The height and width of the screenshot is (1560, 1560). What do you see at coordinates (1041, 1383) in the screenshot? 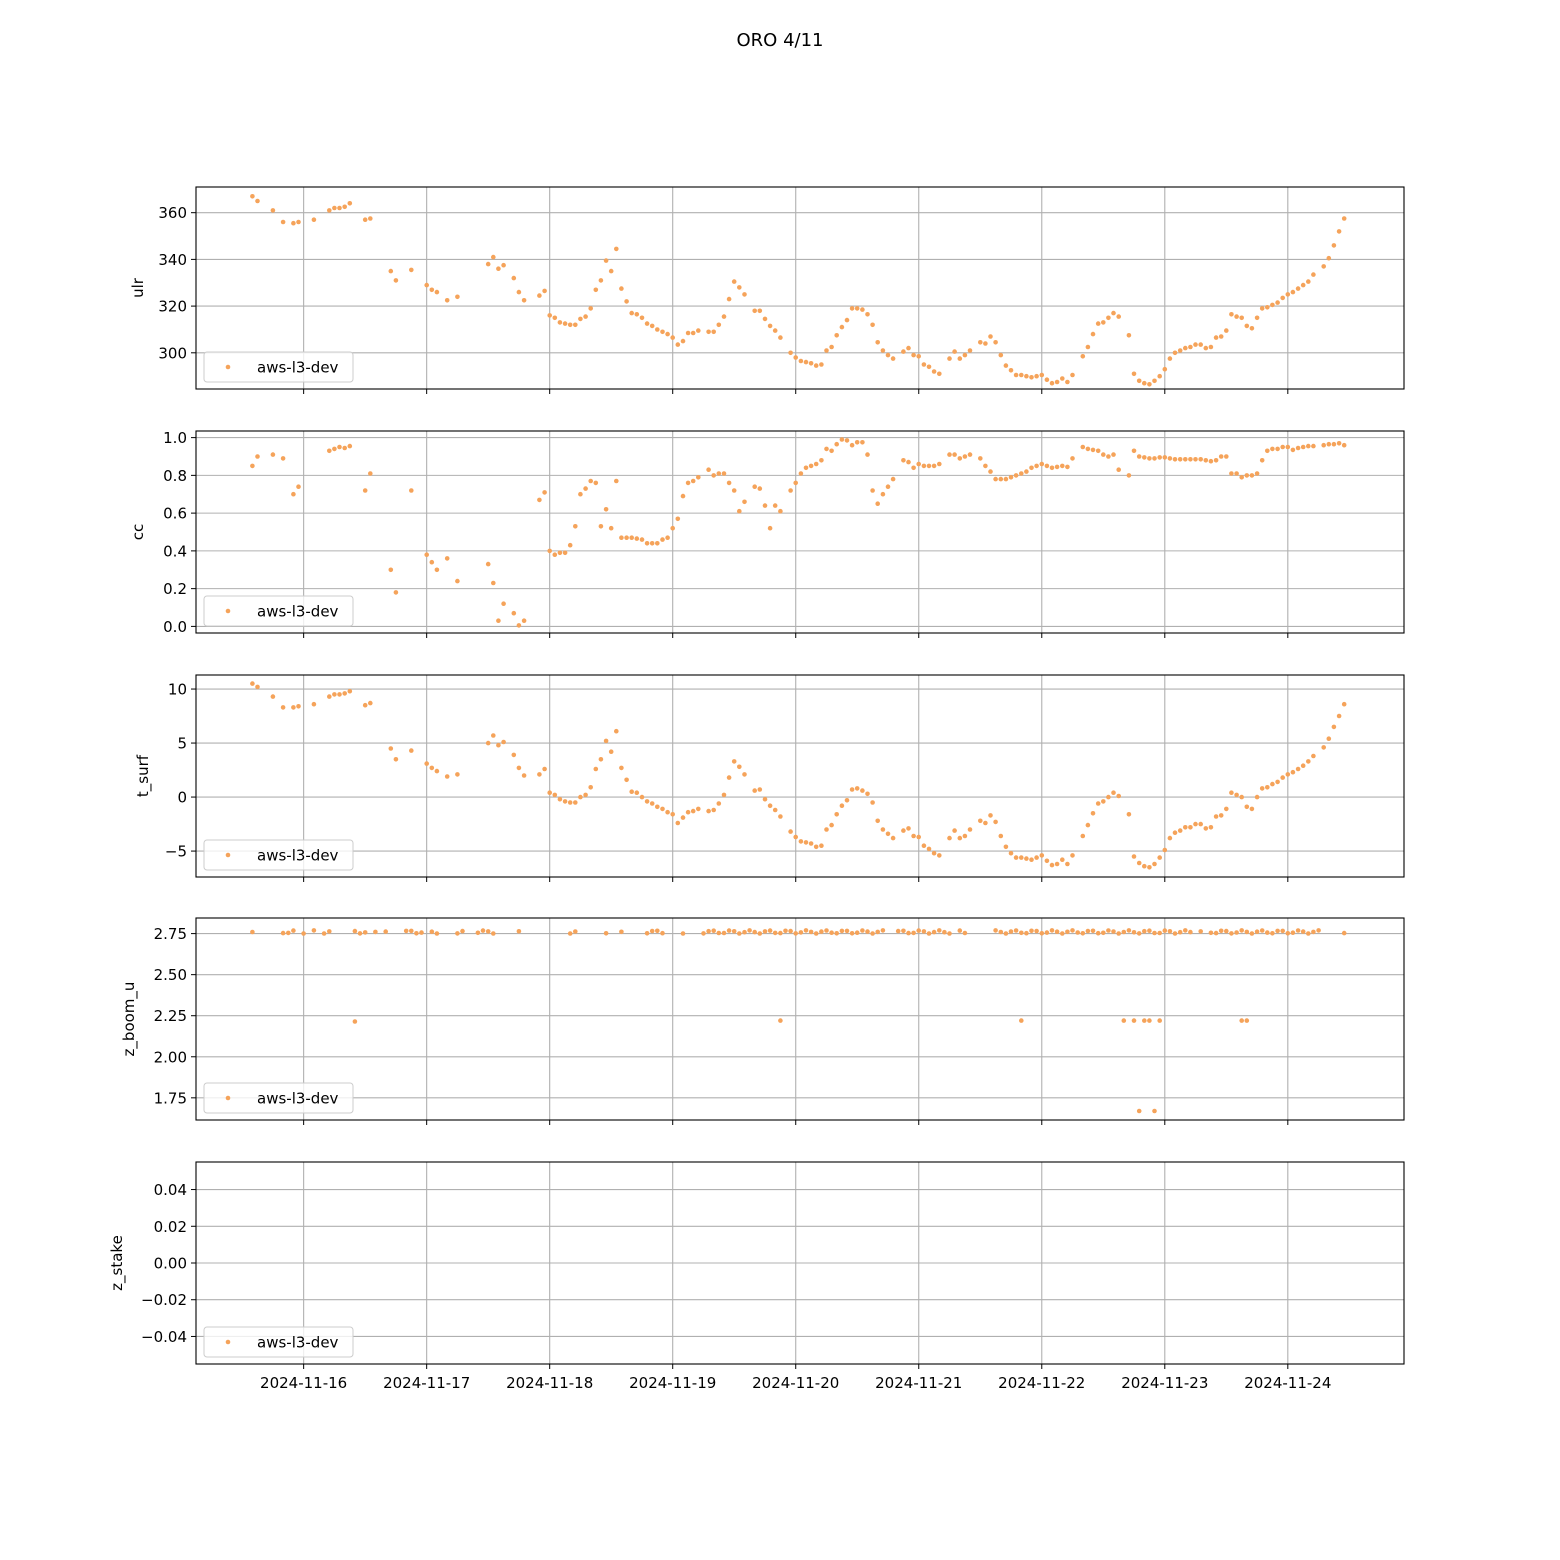
I see `x-tick-label: 2024-11-22` at bounding box center [1041, 1383].